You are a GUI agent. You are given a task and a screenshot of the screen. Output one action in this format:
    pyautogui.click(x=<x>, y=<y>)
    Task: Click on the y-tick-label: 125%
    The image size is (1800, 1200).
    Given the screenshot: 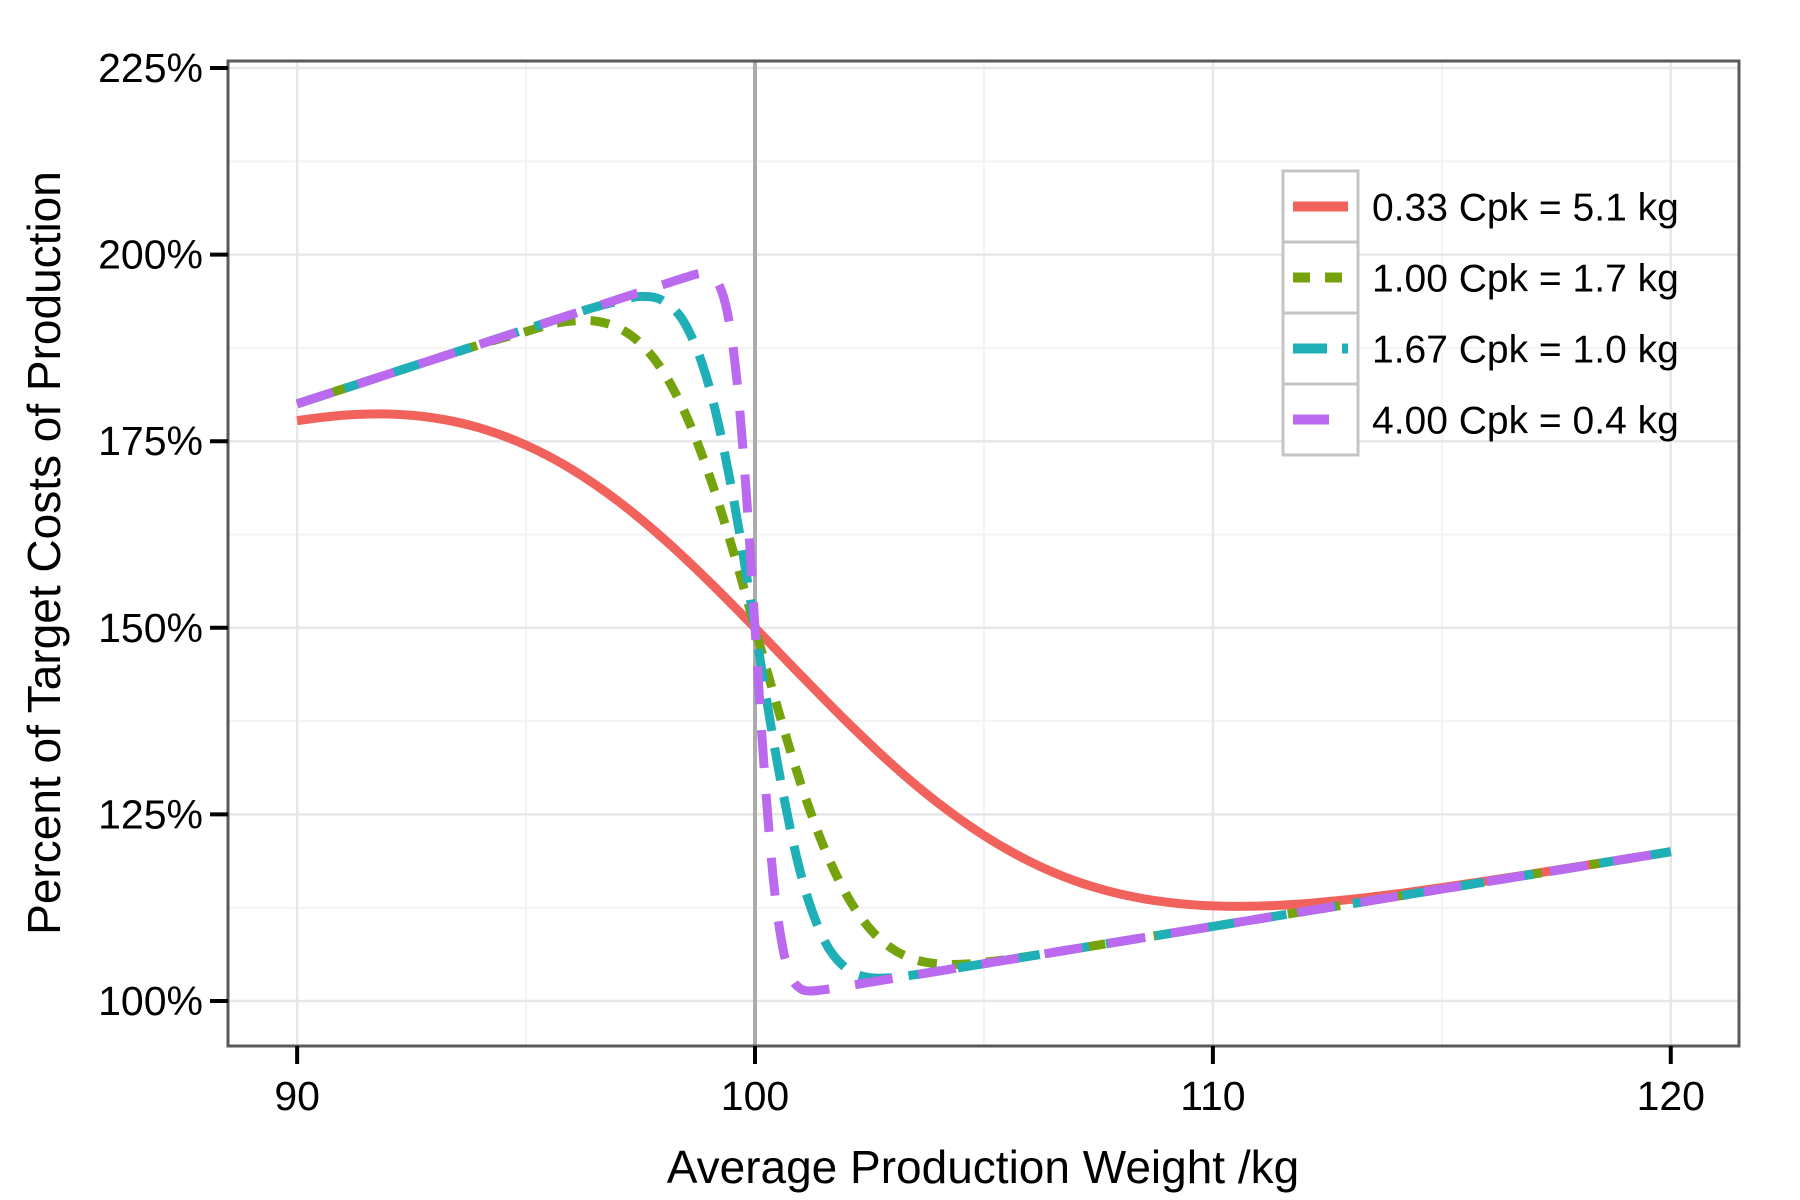 What is the action you would take?
    pyautogui.click(x=150, y=814)
    